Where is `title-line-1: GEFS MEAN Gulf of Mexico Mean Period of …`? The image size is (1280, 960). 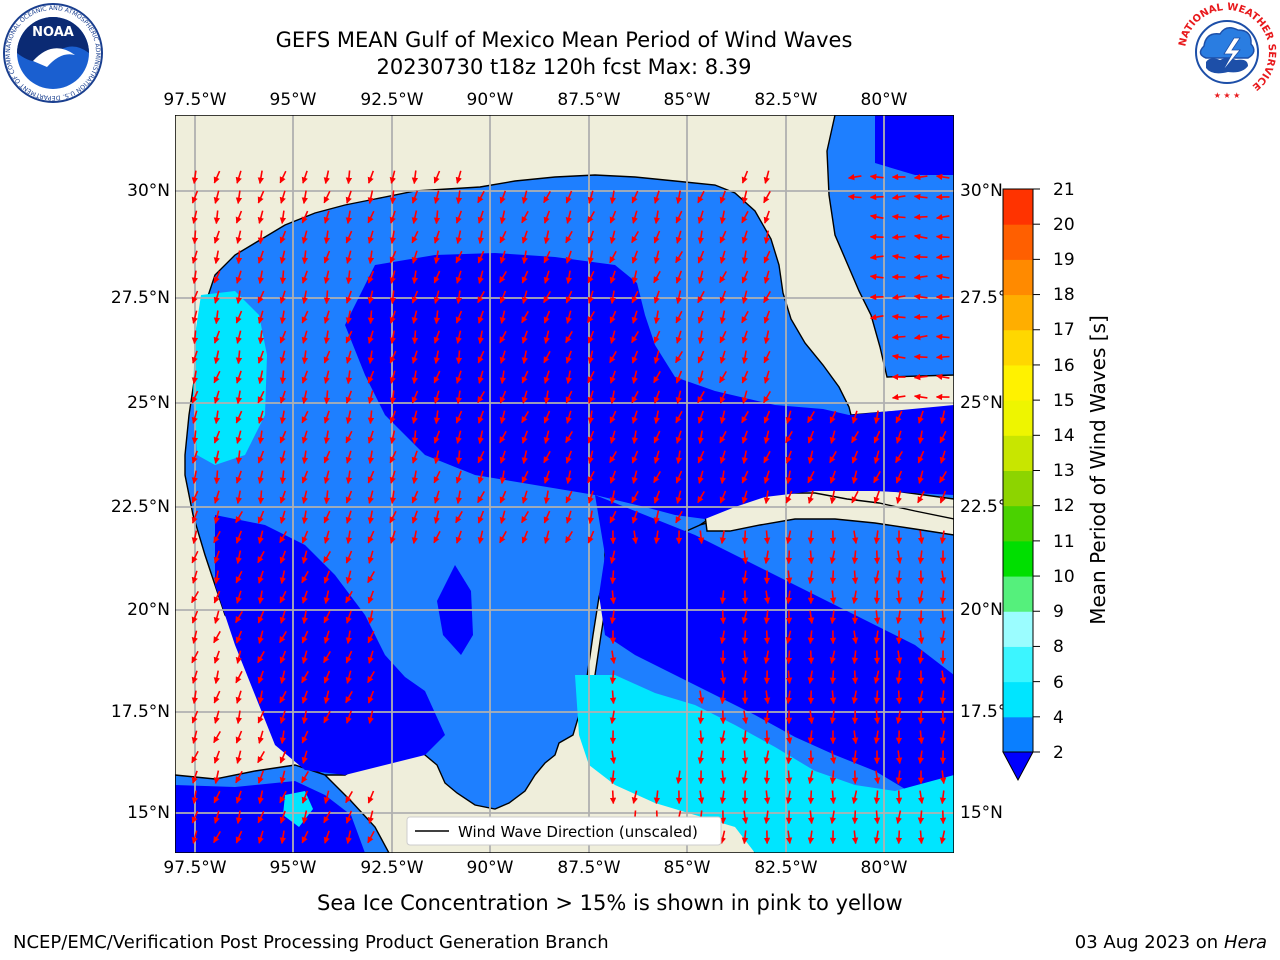 title-line-1: GEFS MEAN Gulf of Mexico Mean Period of … is located at coordinates (564, 40).